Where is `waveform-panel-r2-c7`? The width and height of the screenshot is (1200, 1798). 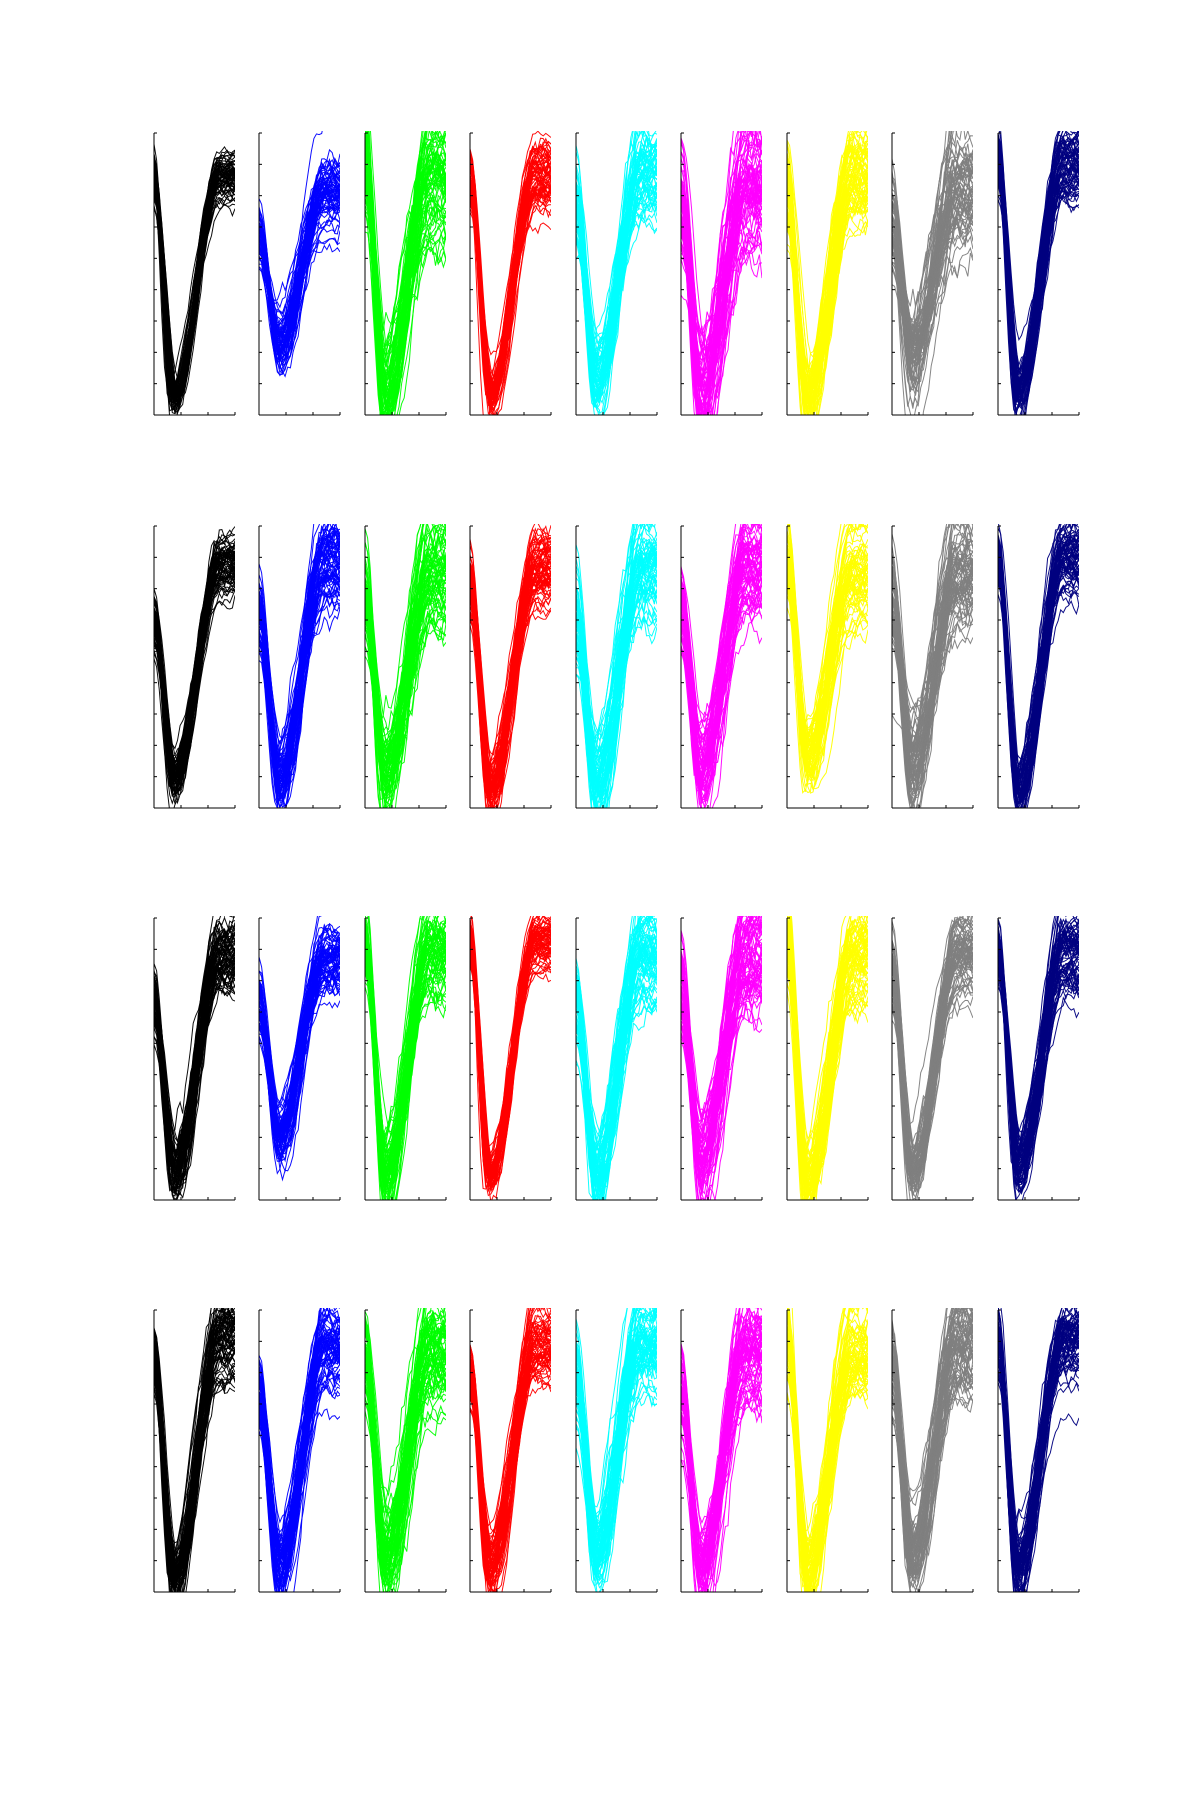
waveform-panel-r2-c7 is located at coordinates (827, 666).